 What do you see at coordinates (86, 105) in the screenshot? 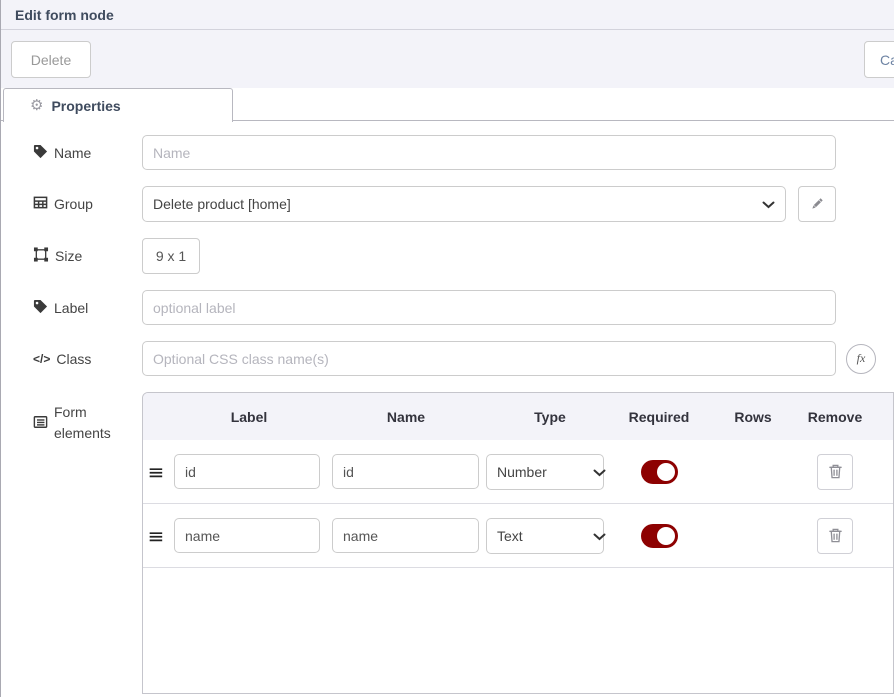
I see `tab-properties-label: Properties` at bounding box center [86, 105].